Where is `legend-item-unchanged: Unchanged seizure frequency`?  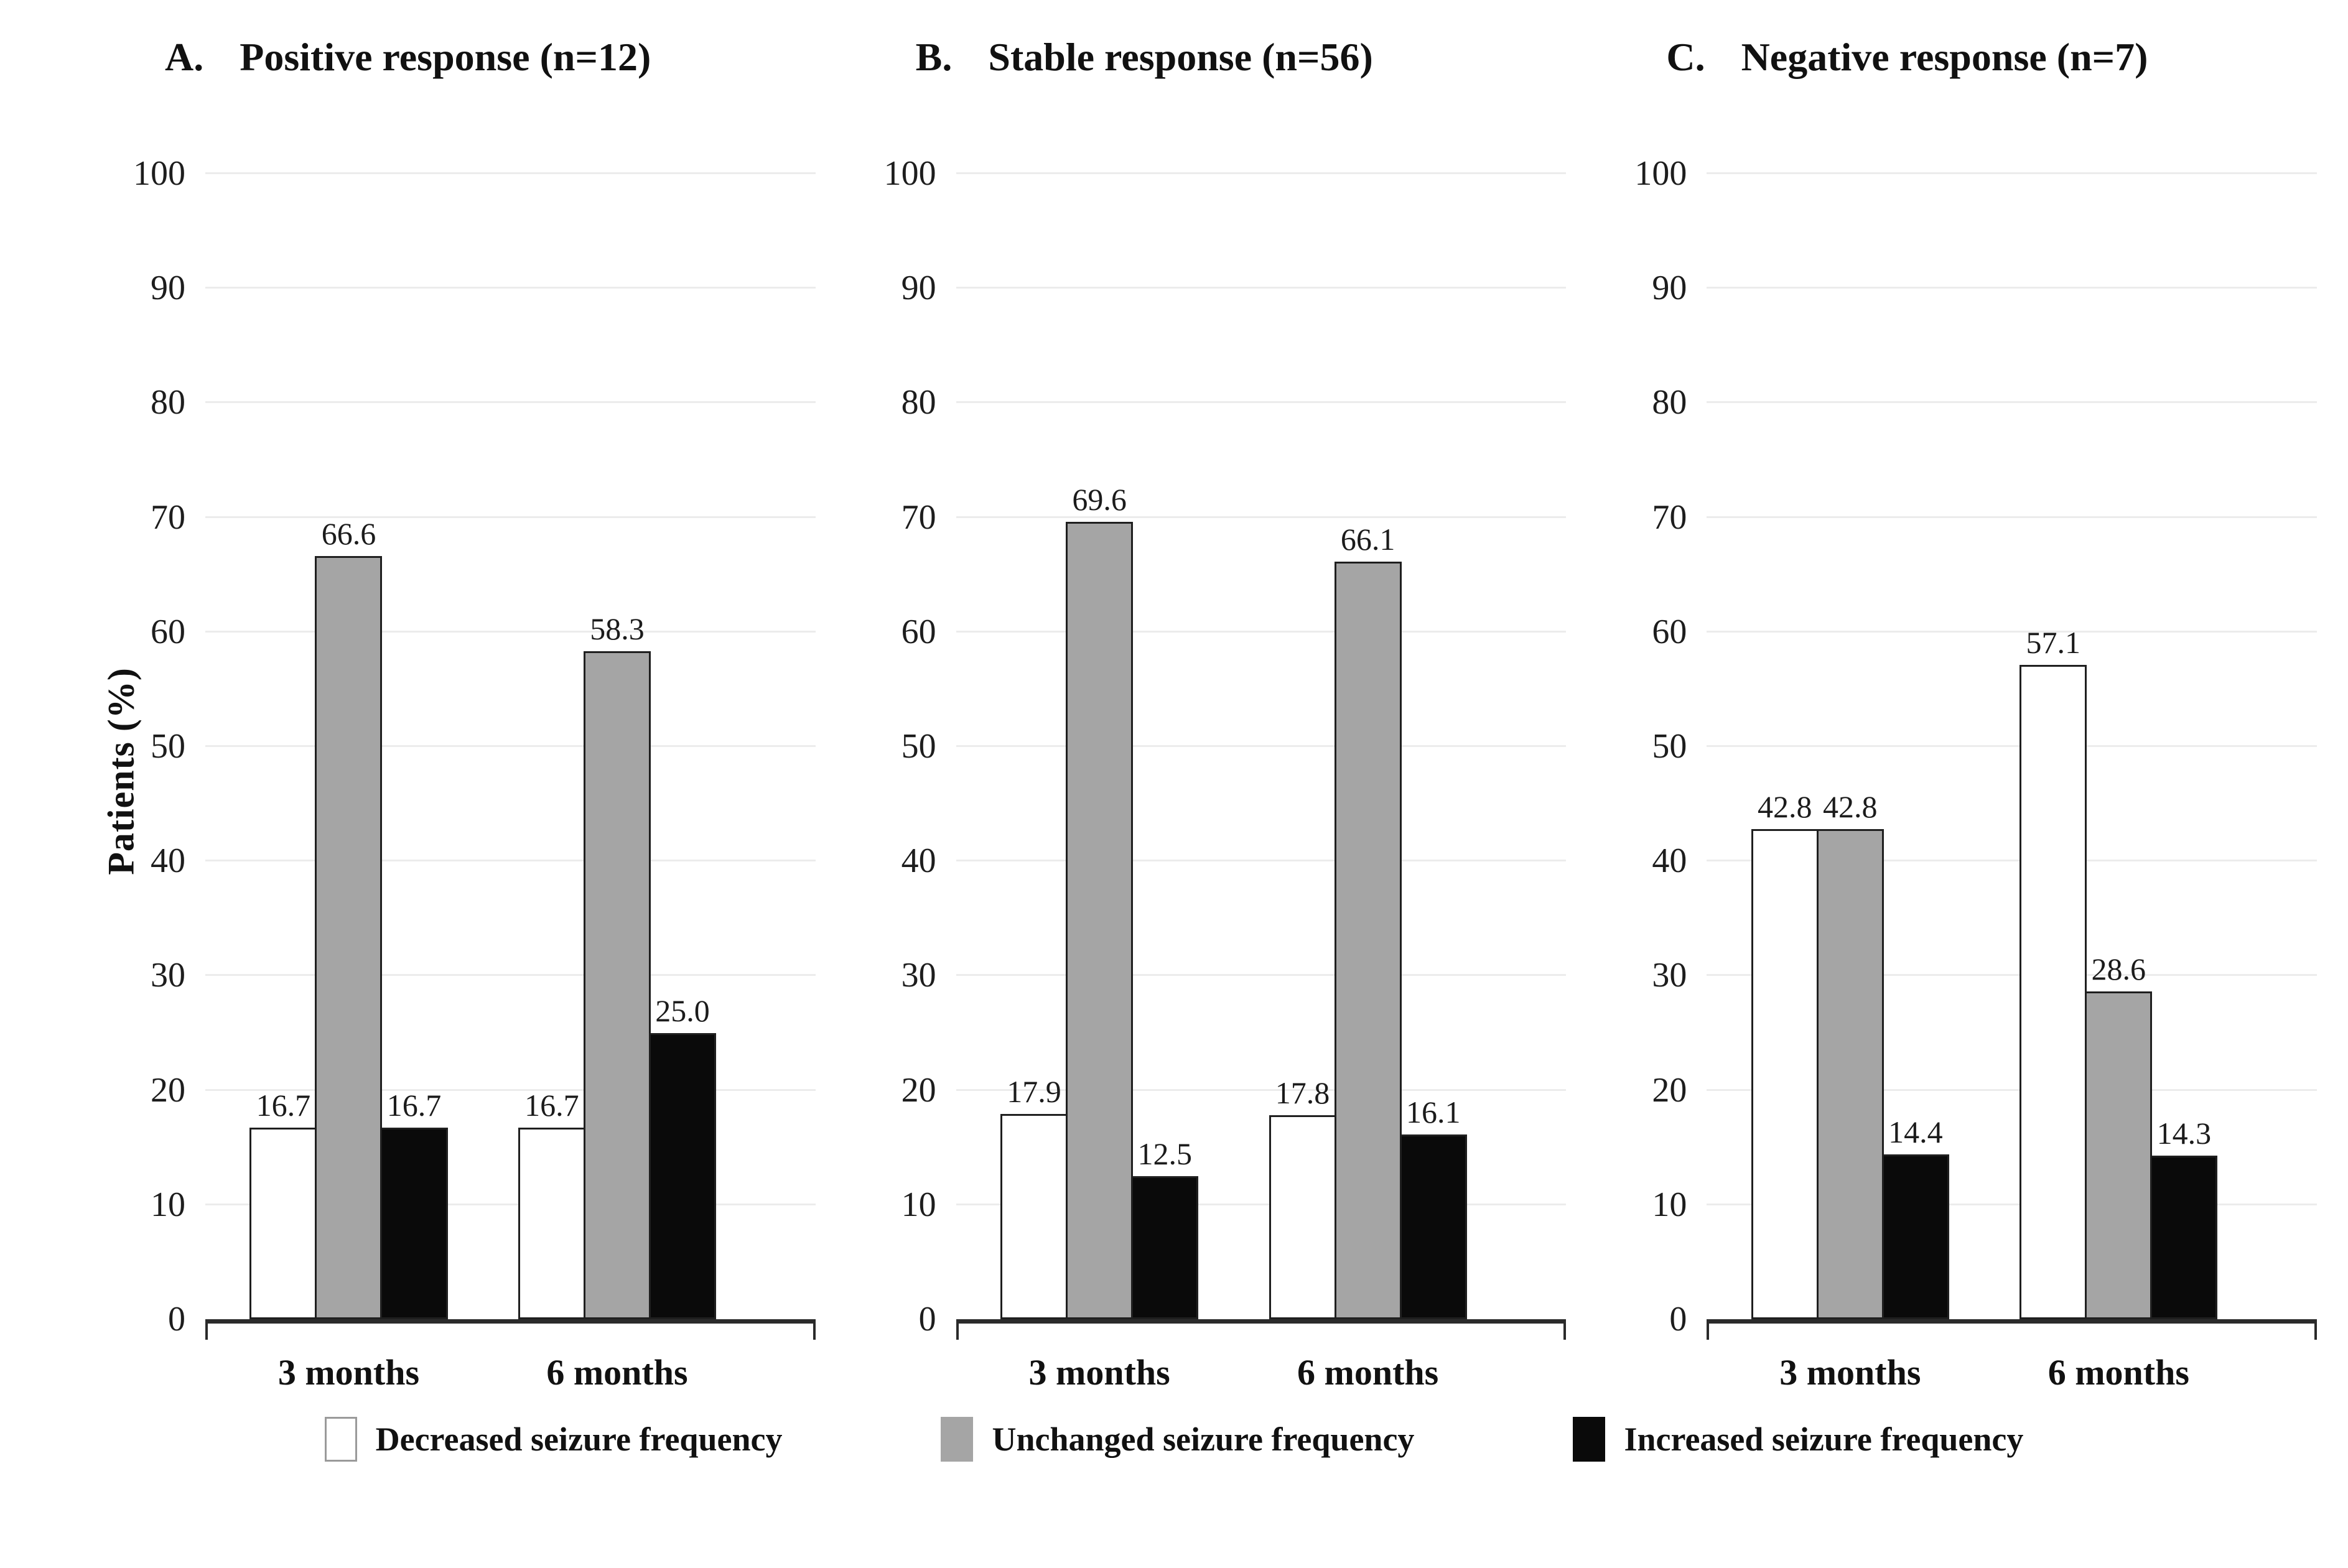
legend-item-unchanged: Unchanged seizure frequency is located at coordinates (1177, 1439).